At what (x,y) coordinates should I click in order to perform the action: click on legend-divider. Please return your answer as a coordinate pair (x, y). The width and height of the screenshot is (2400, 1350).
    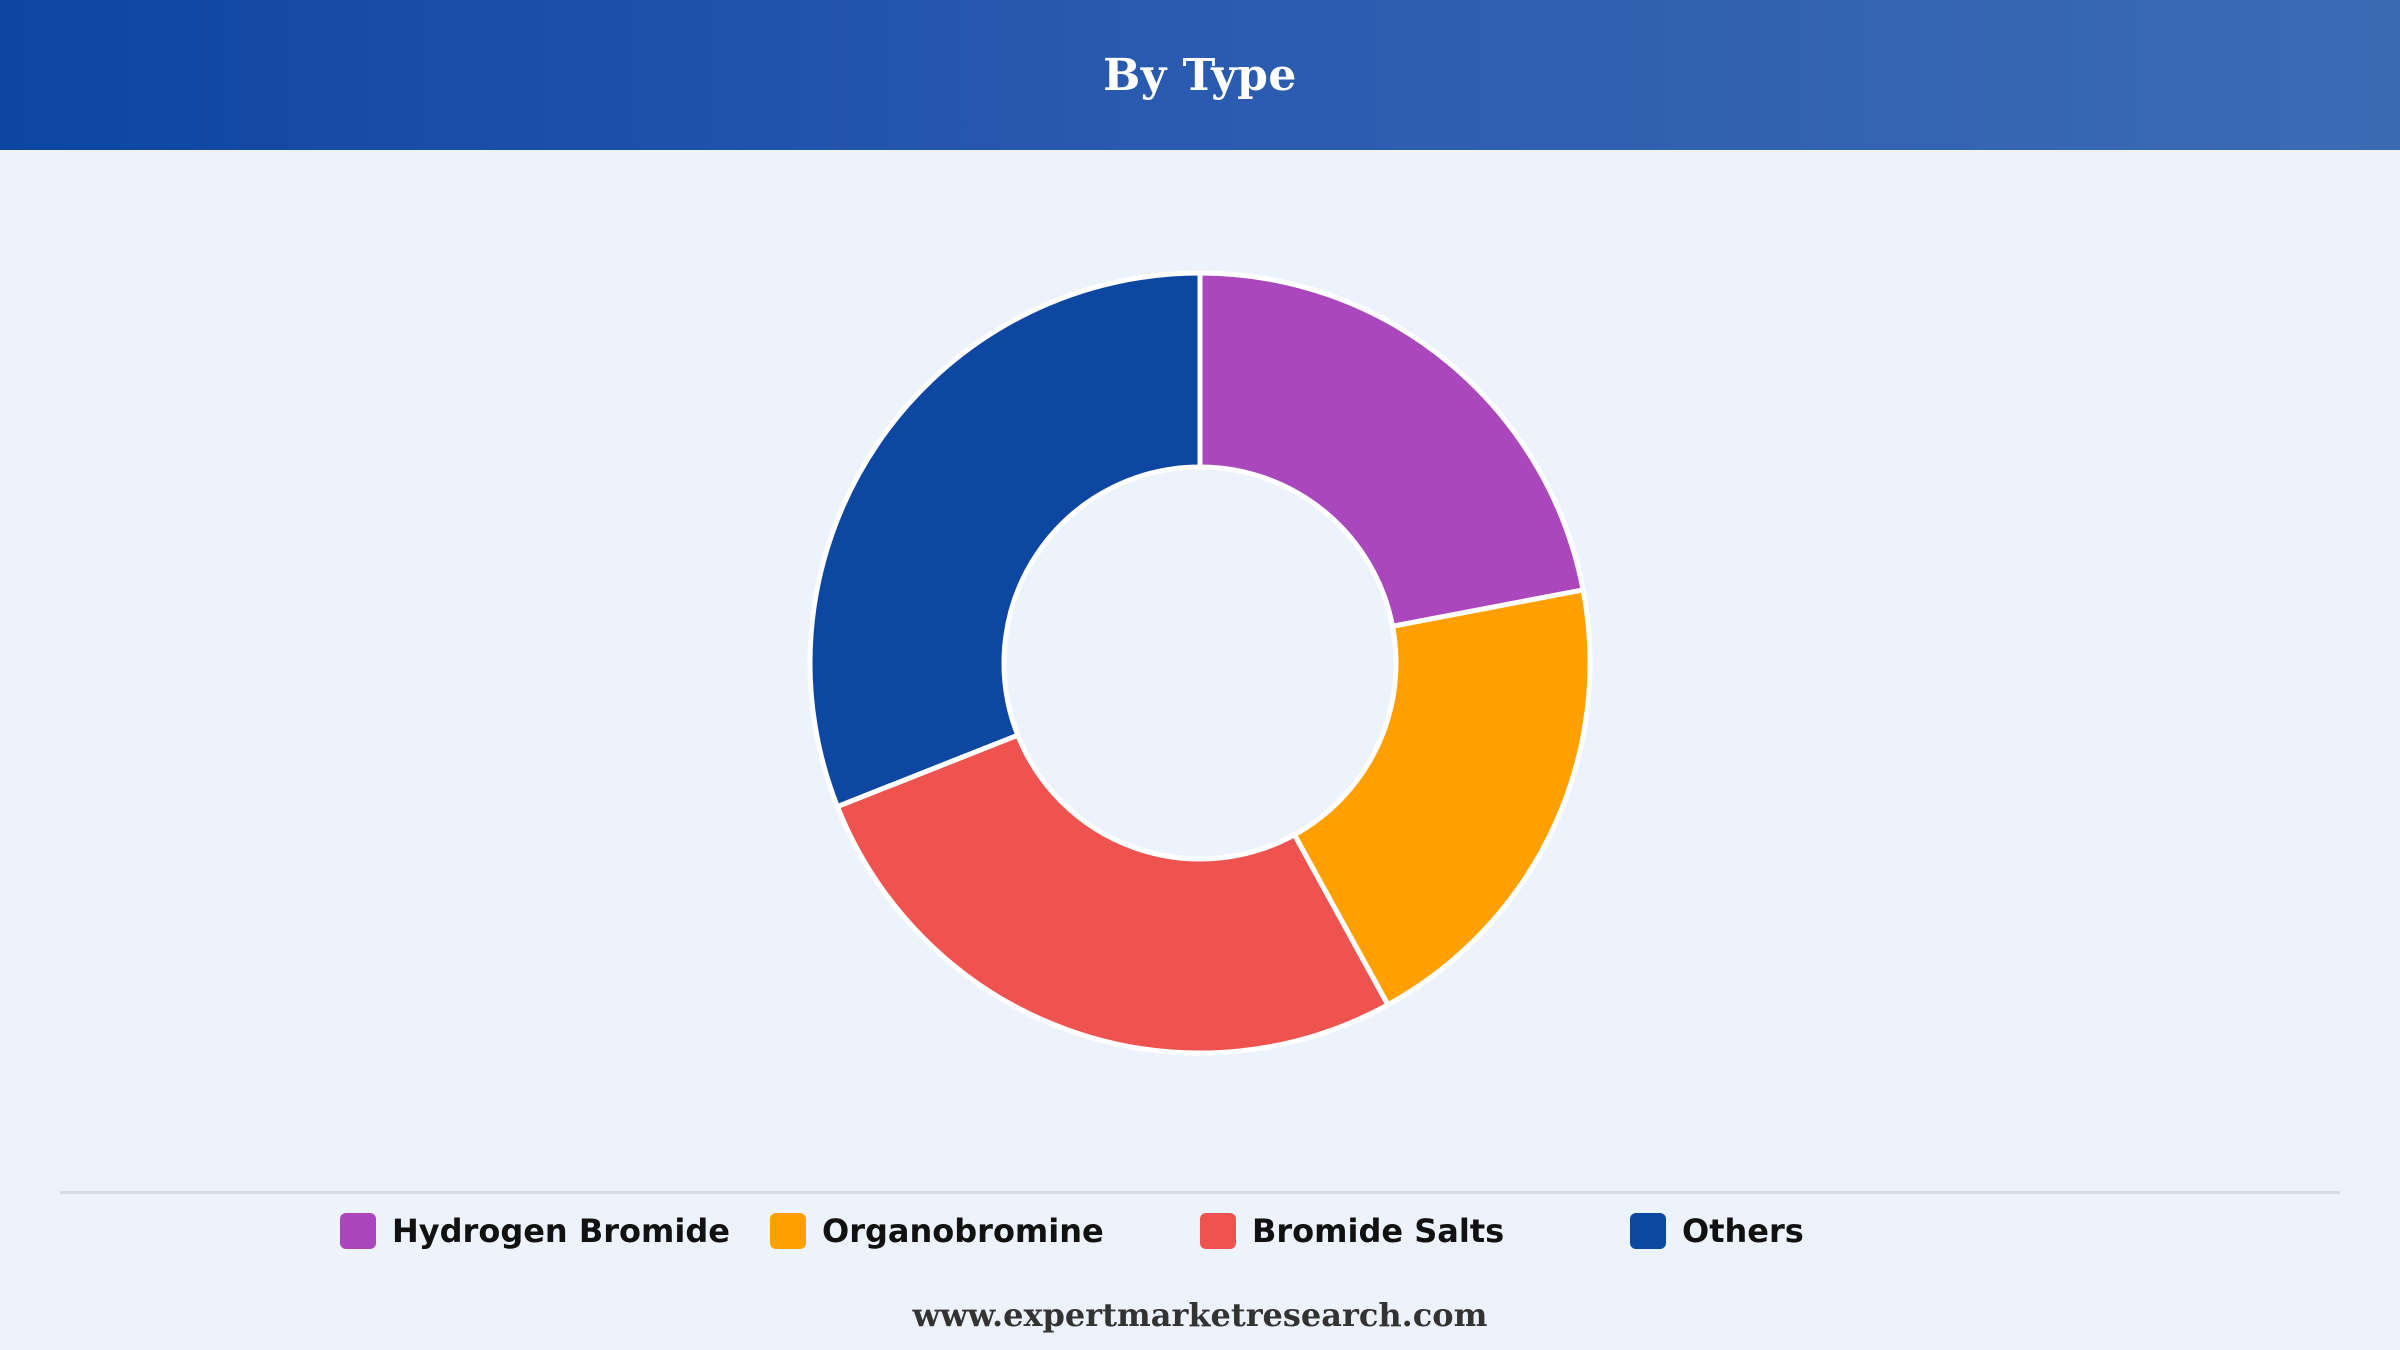
    Looking at the image, I should click on (1200, 1192).